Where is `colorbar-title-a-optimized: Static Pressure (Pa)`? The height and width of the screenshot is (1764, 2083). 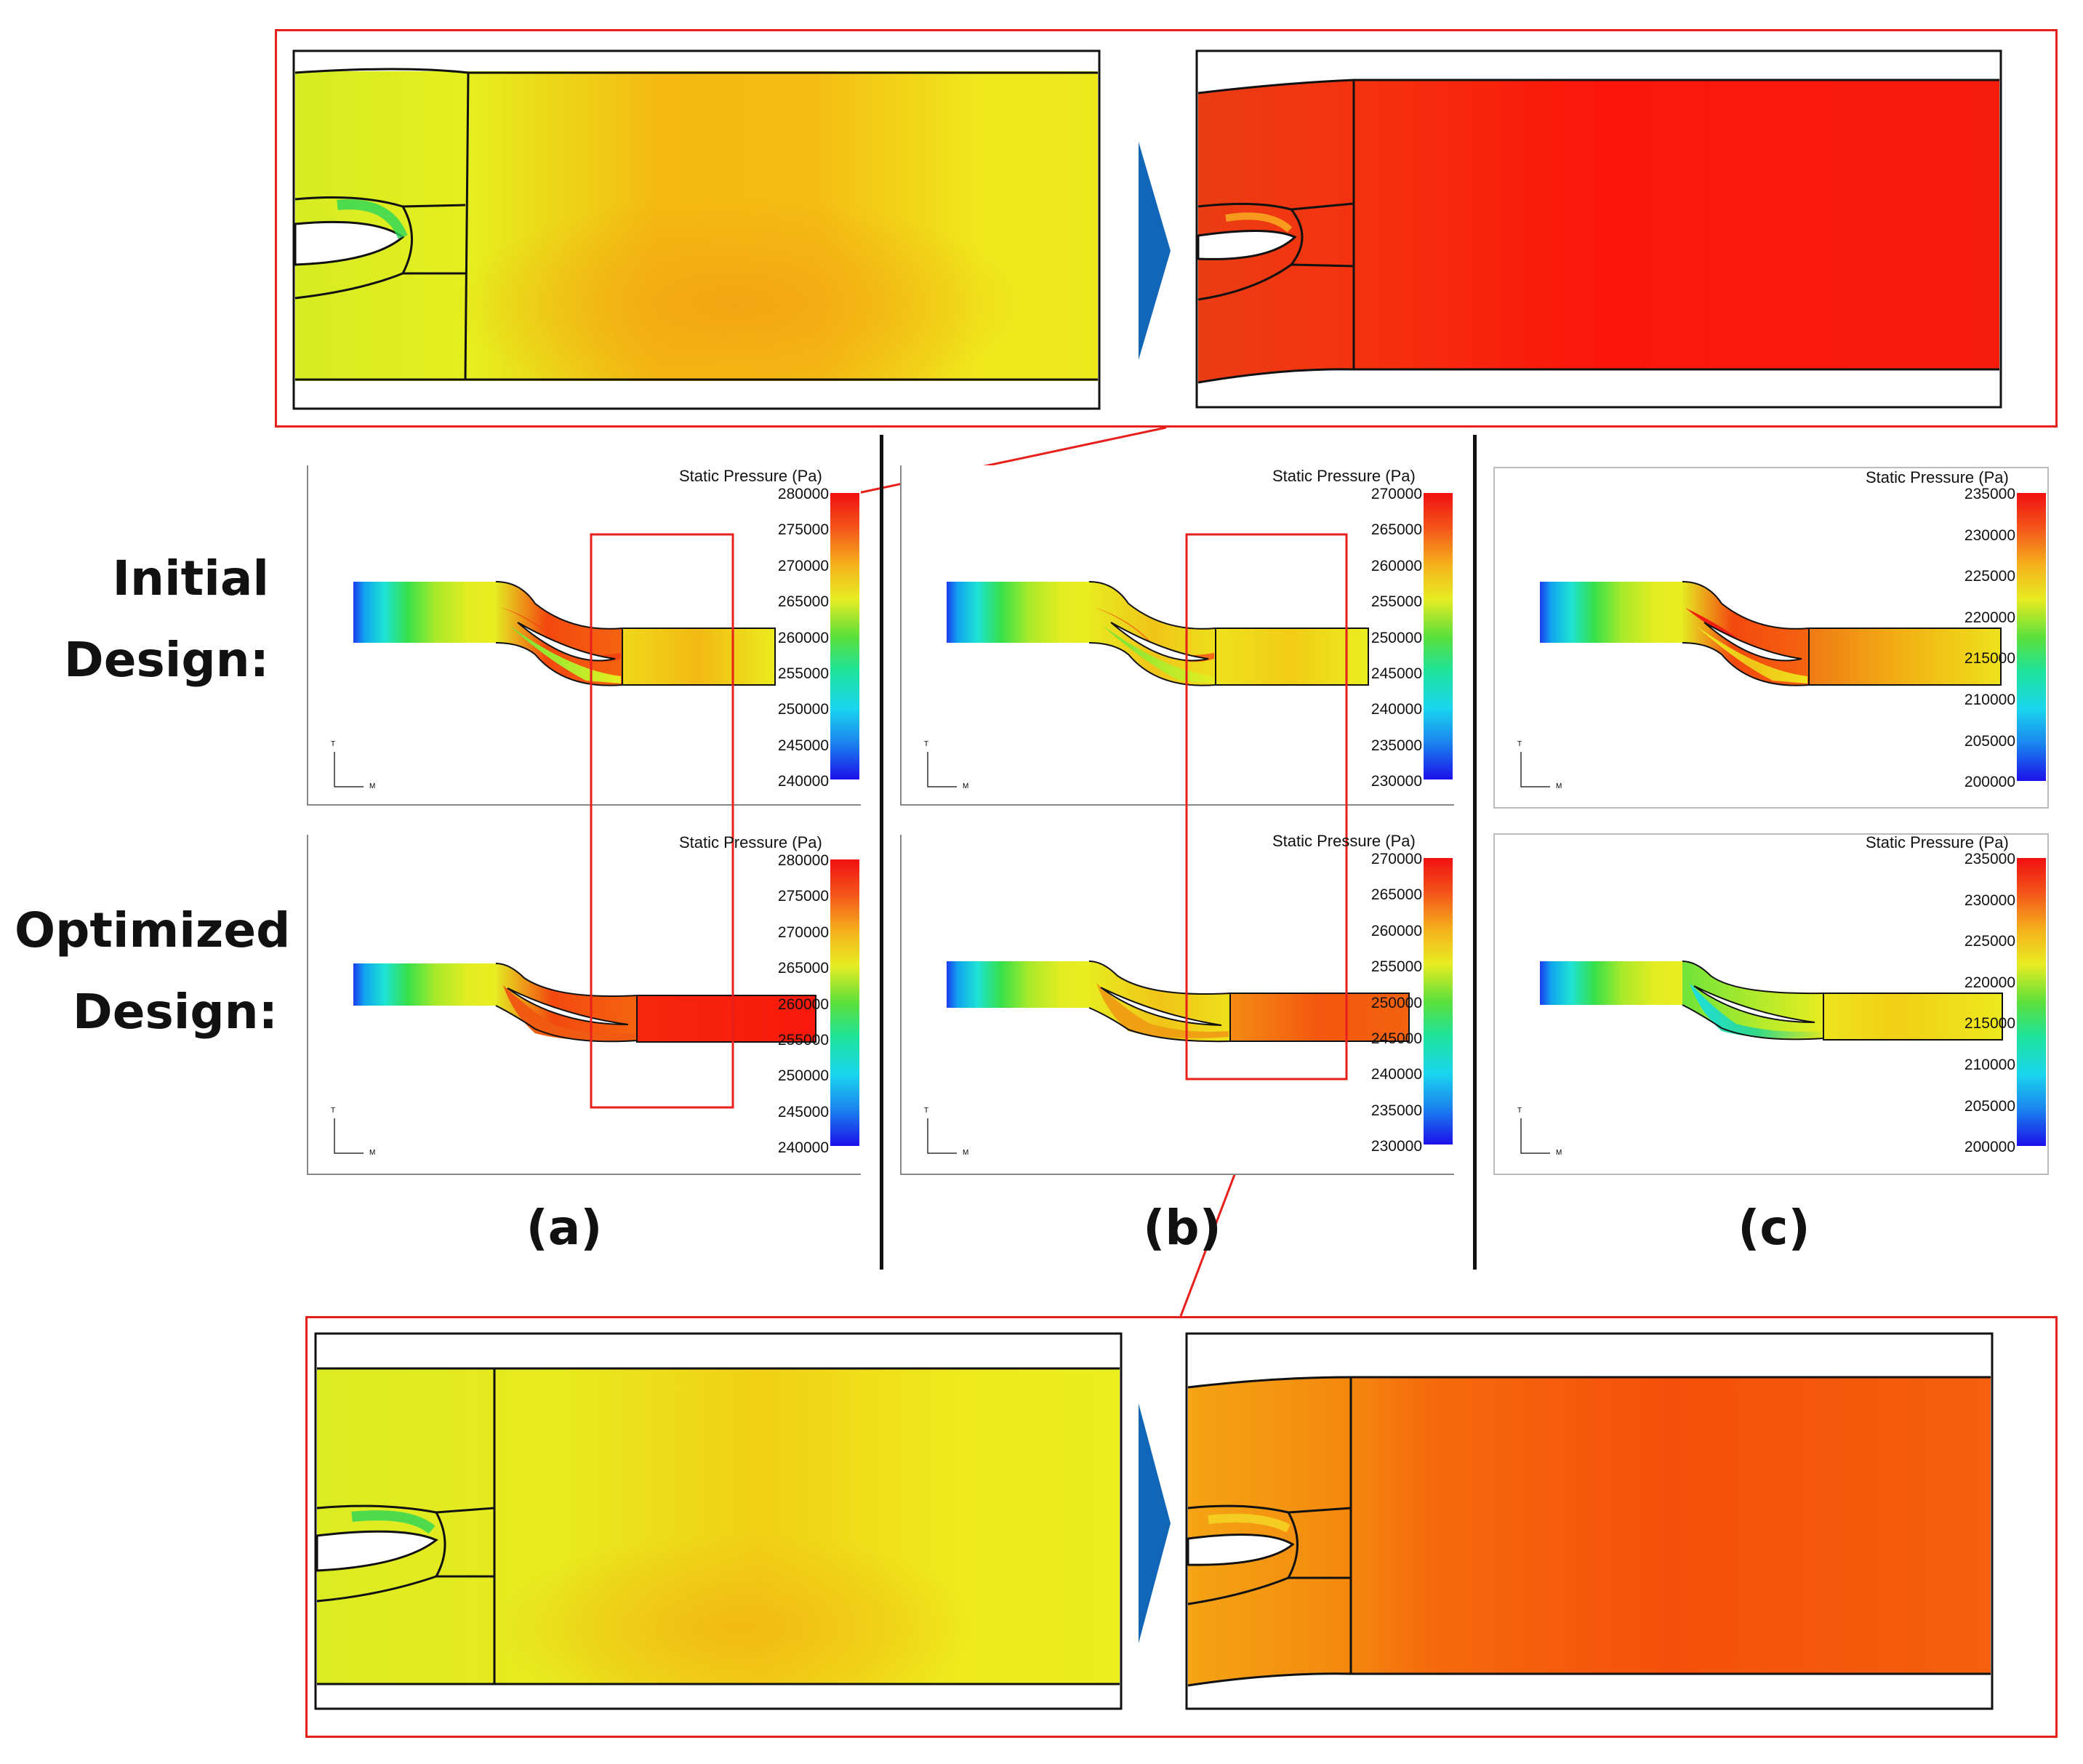
colorbar-title-a-optimized: Static Pressure (Pa) is located at coordinates (751, 842).